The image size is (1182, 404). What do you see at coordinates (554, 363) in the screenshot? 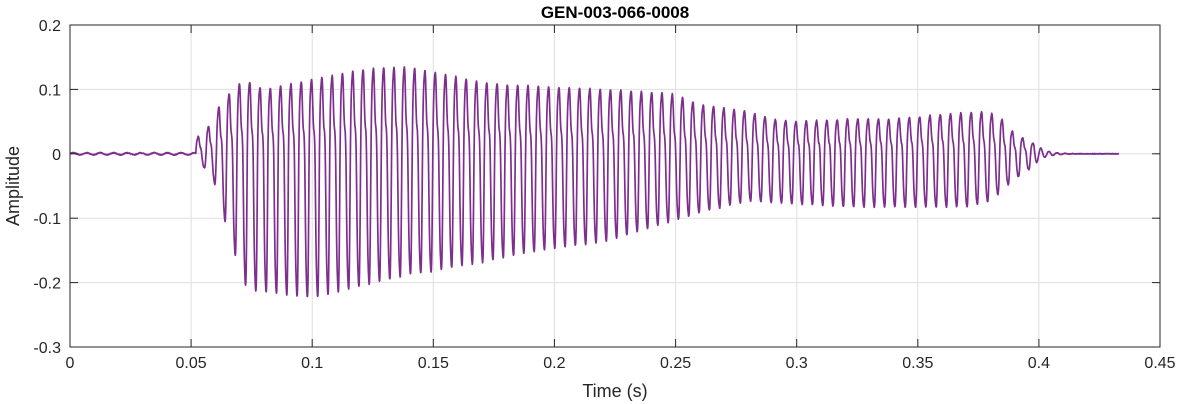
I see `x-tick-label: 0.2` at bounding box center [554, 363].